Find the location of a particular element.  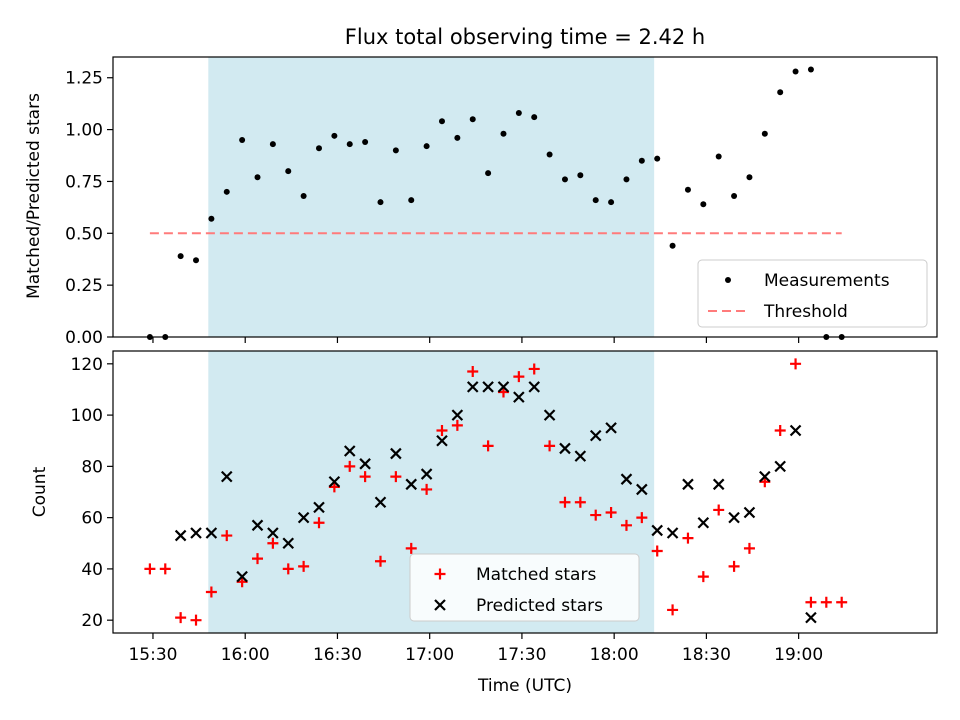

top-y-tick-label: 1.25 is located at coordinates (84, 79).